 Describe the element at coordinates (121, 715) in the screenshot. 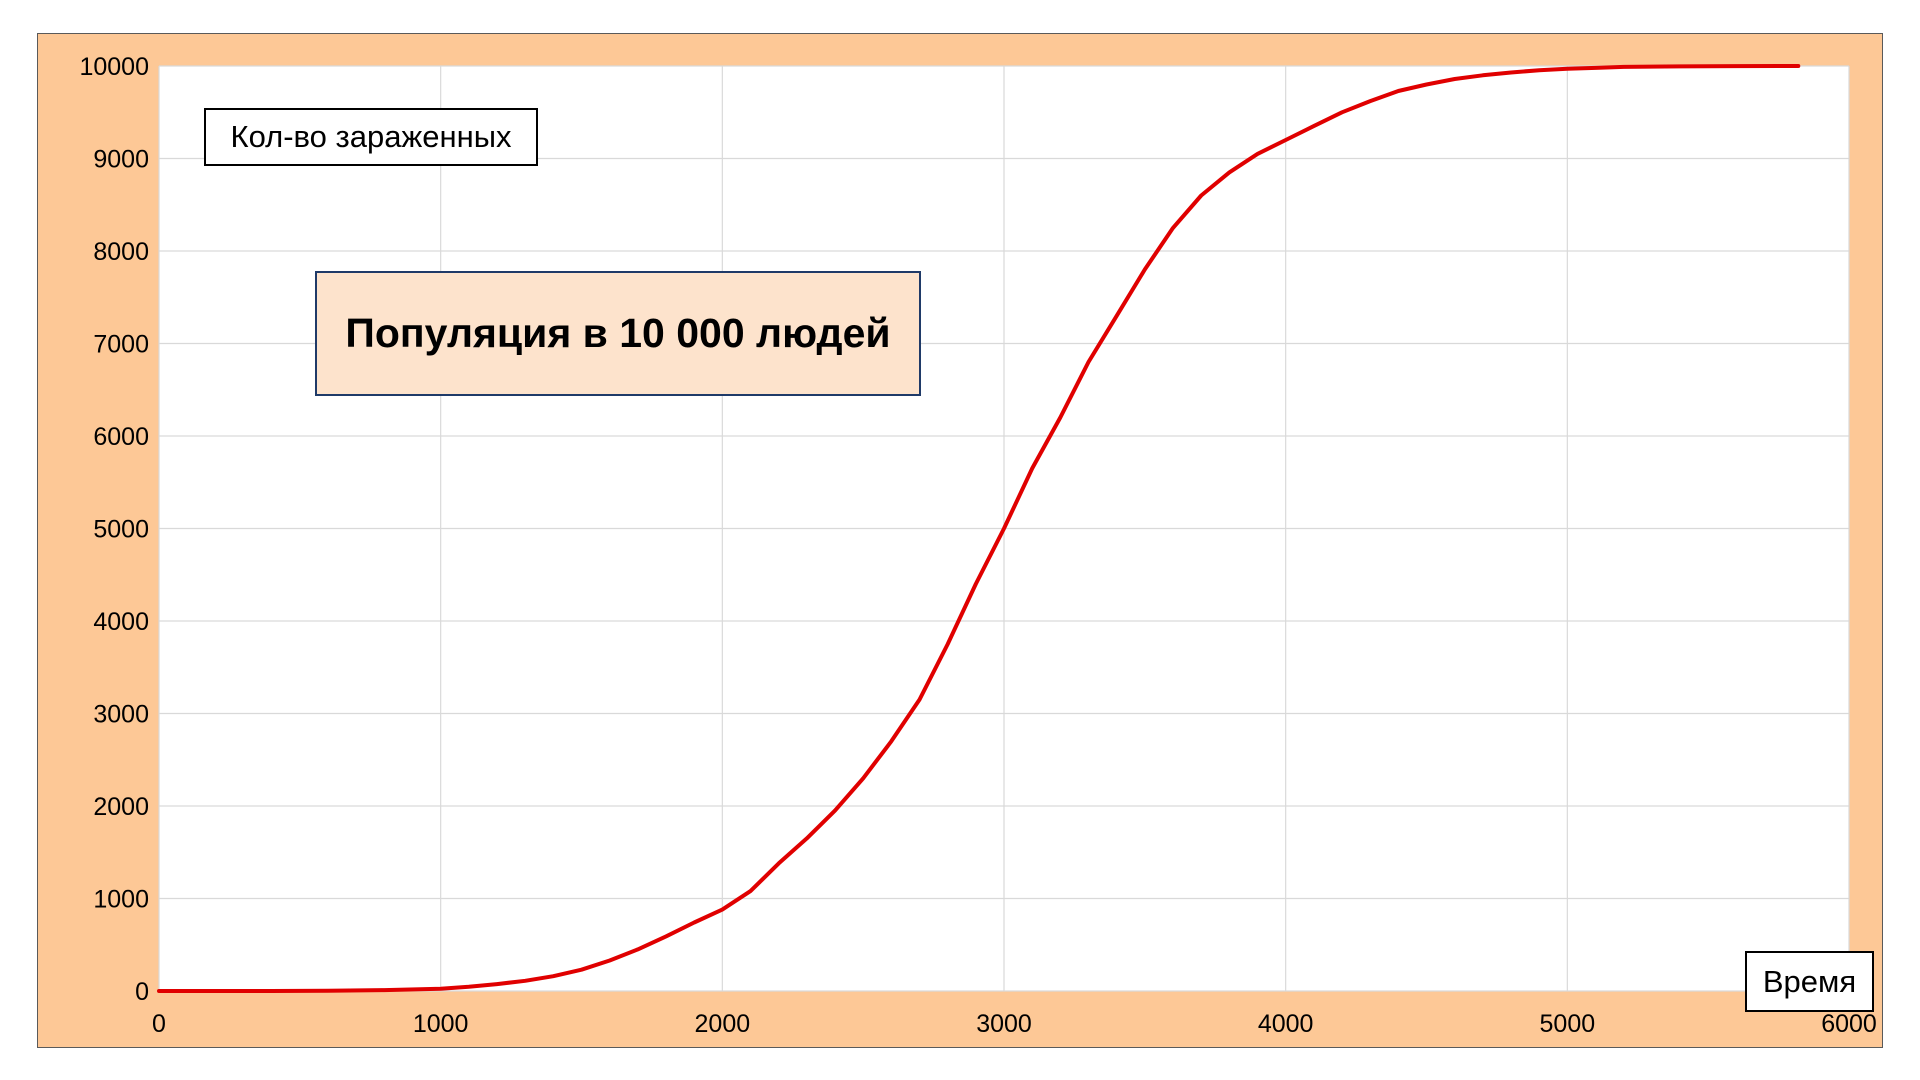

I see `y-tick-label: 3000` at that location.